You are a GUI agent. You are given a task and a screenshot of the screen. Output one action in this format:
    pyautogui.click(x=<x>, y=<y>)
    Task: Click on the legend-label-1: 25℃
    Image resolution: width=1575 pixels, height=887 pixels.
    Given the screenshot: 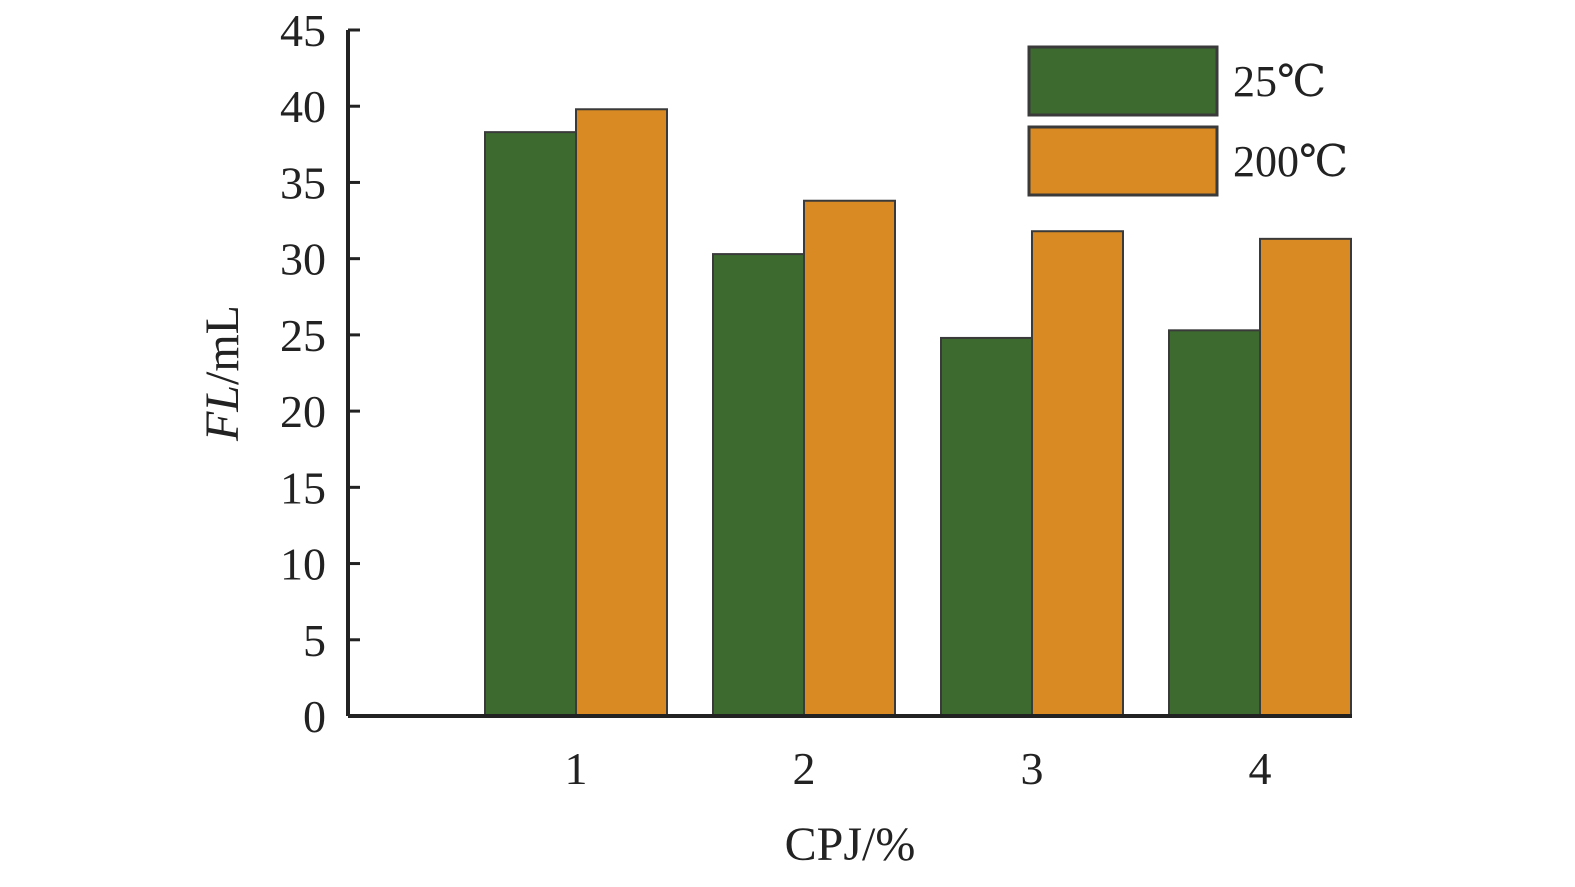 What is the action you would take?
    pyautogui.click(x=1279, y=81)
    